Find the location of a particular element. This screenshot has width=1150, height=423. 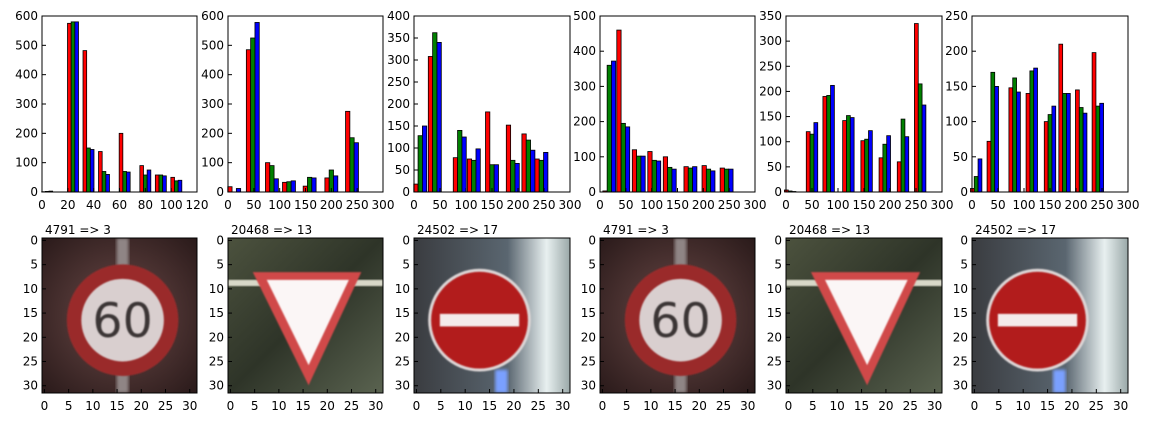

sign-number-glyph: 60 is located at coordinates (122, 321).